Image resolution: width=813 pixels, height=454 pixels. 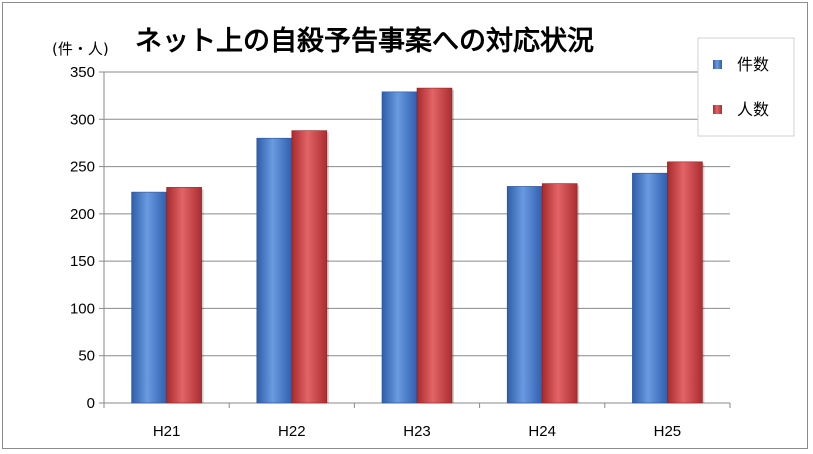 What do you see at coordinates (668, 431) in the screenshot?
I see `x-tick-label: H25` at bounding box center [668, 431].